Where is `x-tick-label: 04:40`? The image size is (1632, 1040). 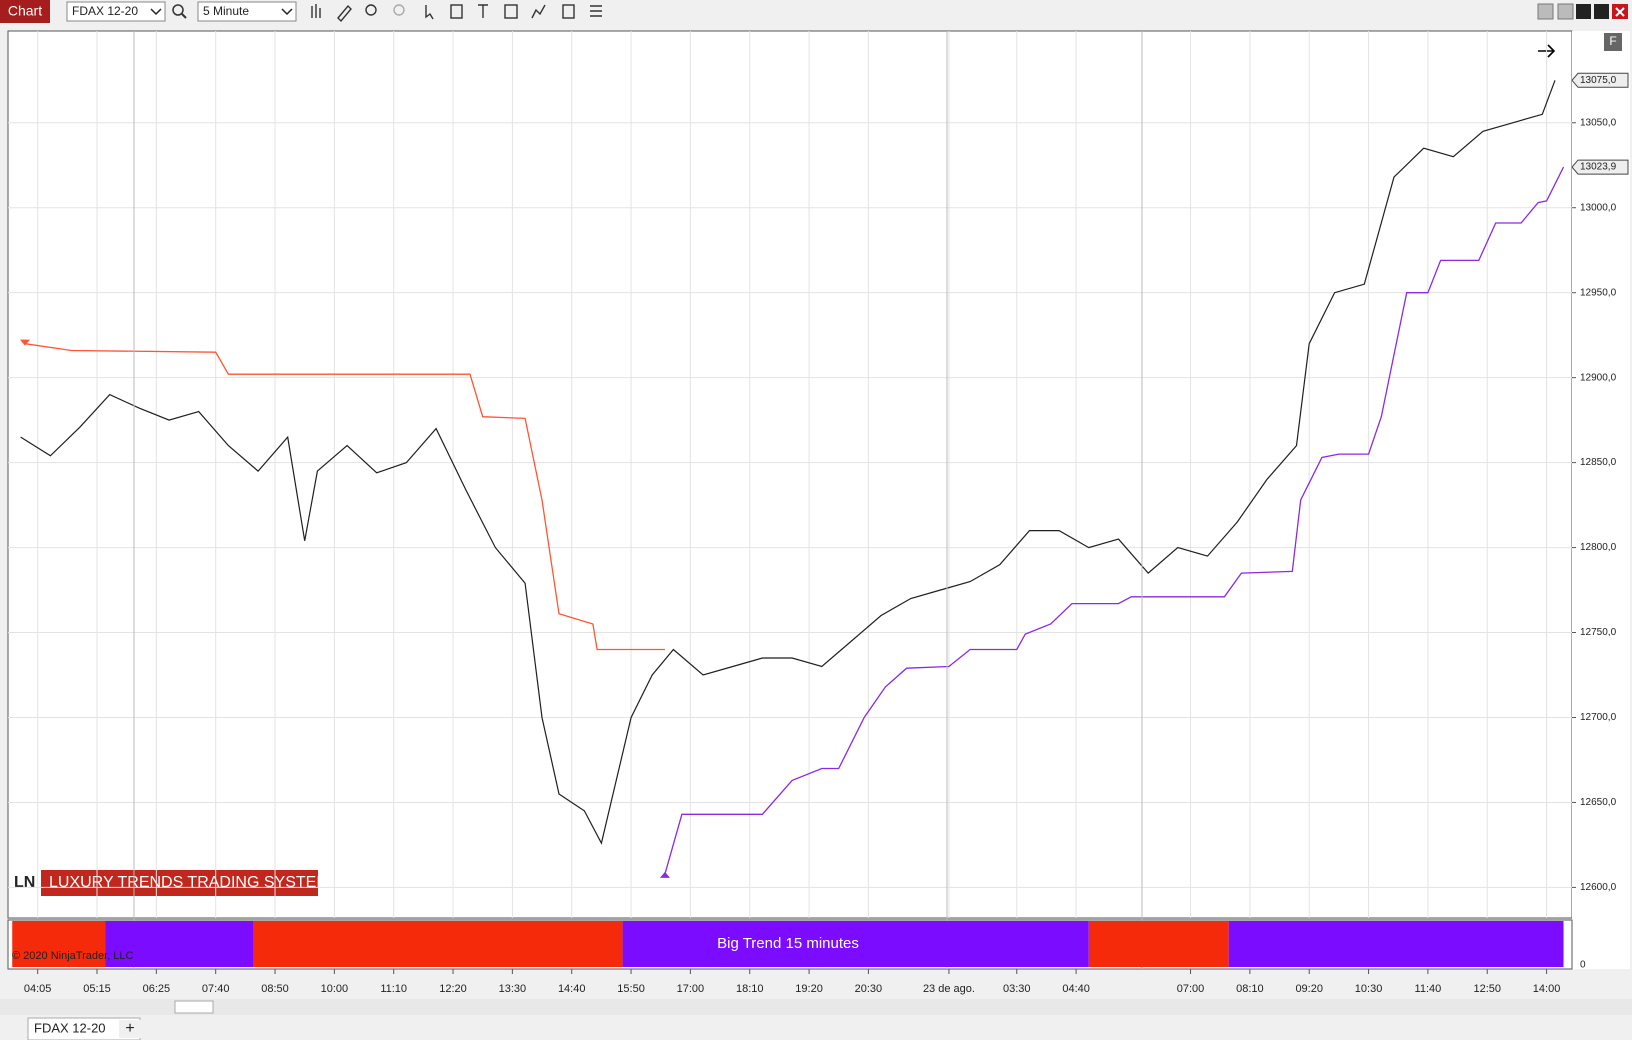 x-tick-label: 04:40 is located at coordinates (1076, 989).